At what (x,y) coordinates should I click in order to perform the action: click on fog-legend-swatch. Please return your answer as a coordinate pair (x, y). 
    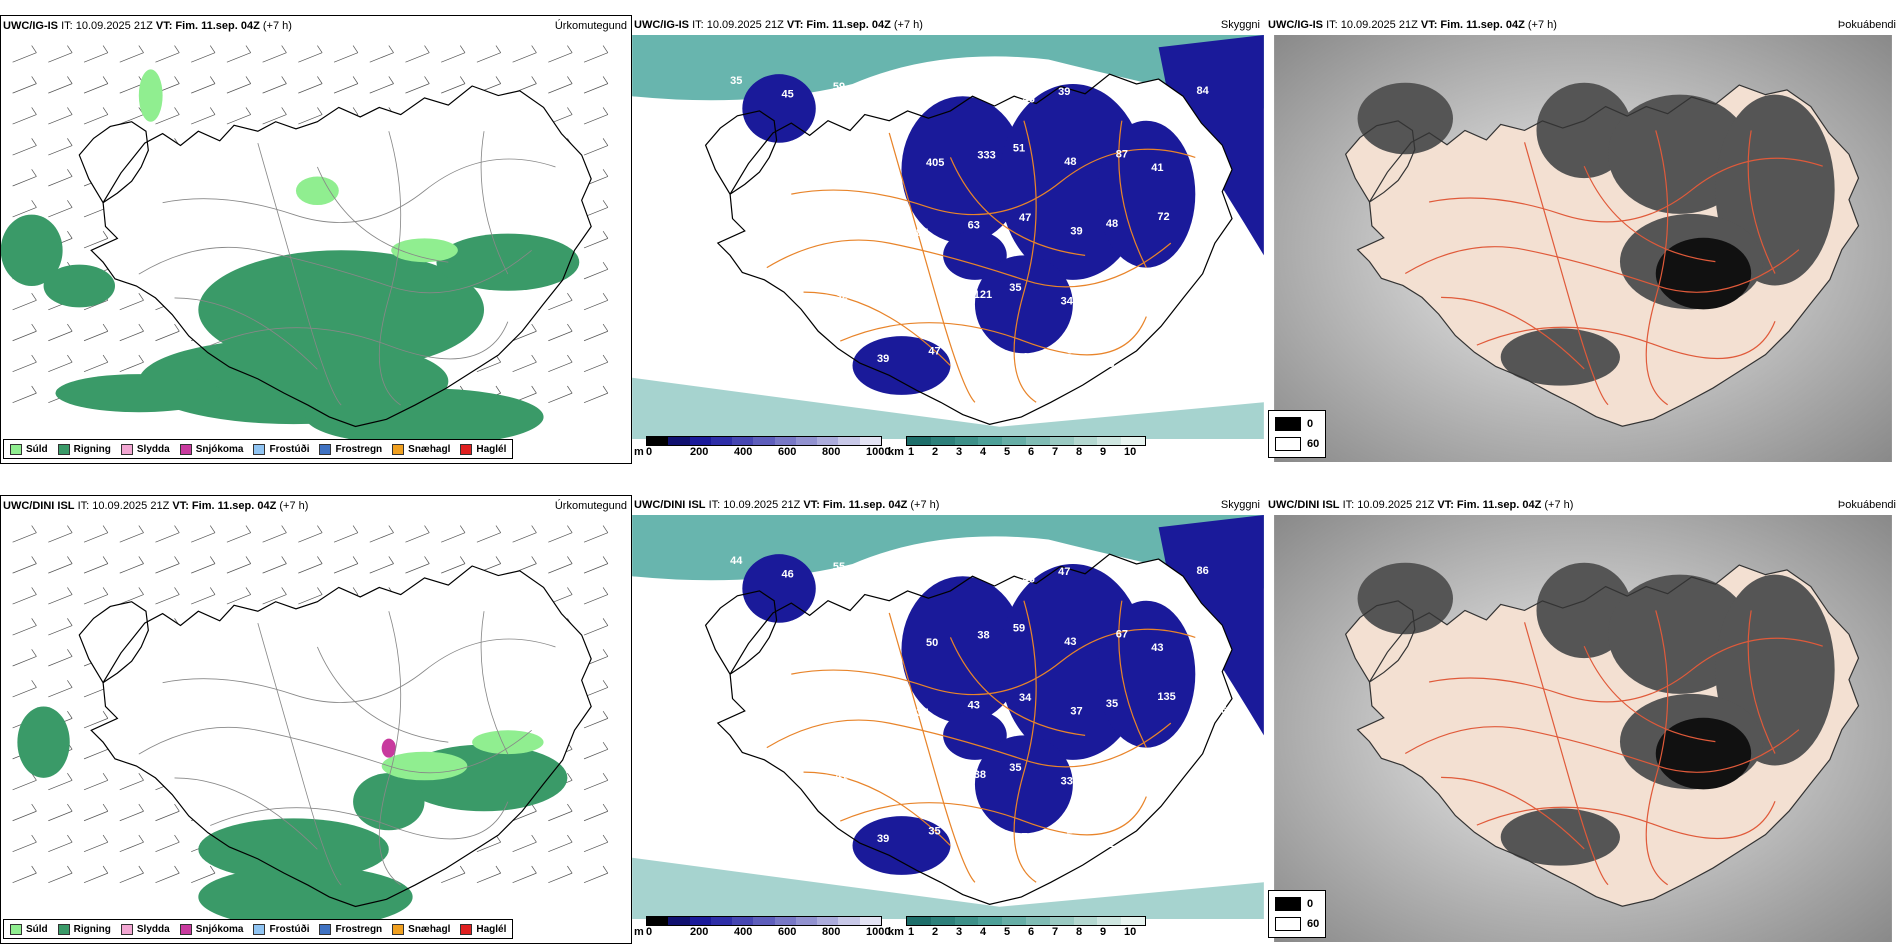
    Looking at the image, I should click on (1288, 444).